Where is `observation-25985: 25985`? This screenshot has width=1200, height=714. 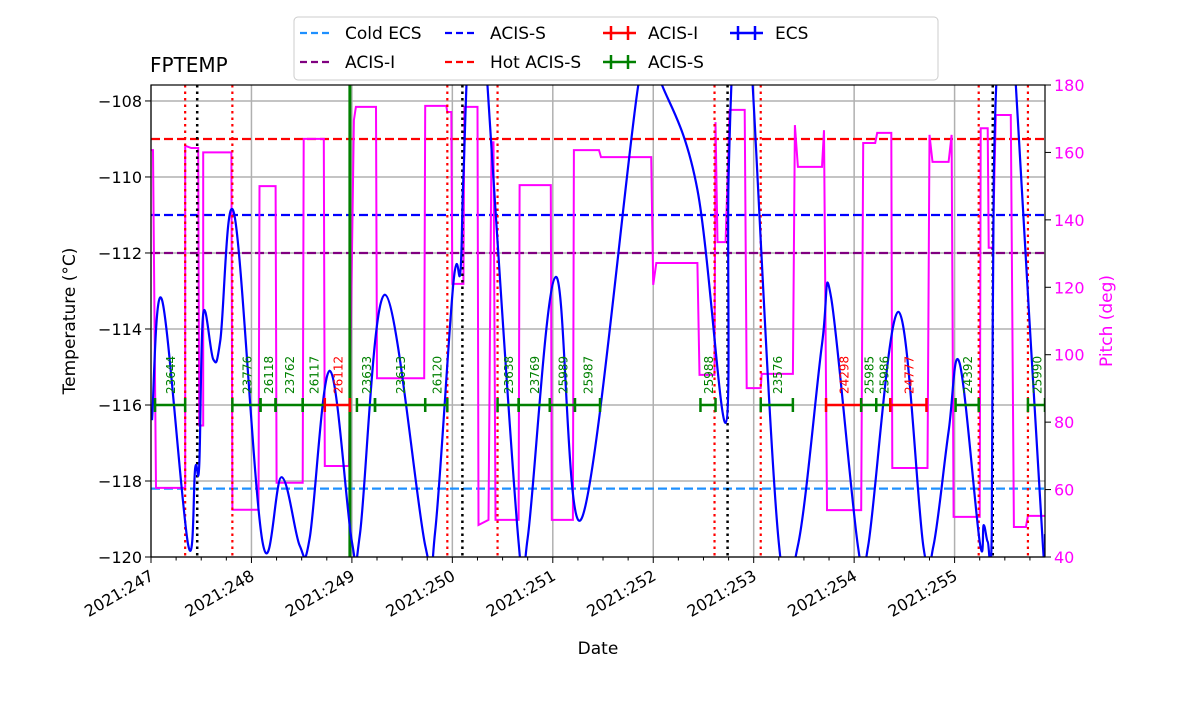
observation-25985: 25985 is located at coordinates (868, 384).